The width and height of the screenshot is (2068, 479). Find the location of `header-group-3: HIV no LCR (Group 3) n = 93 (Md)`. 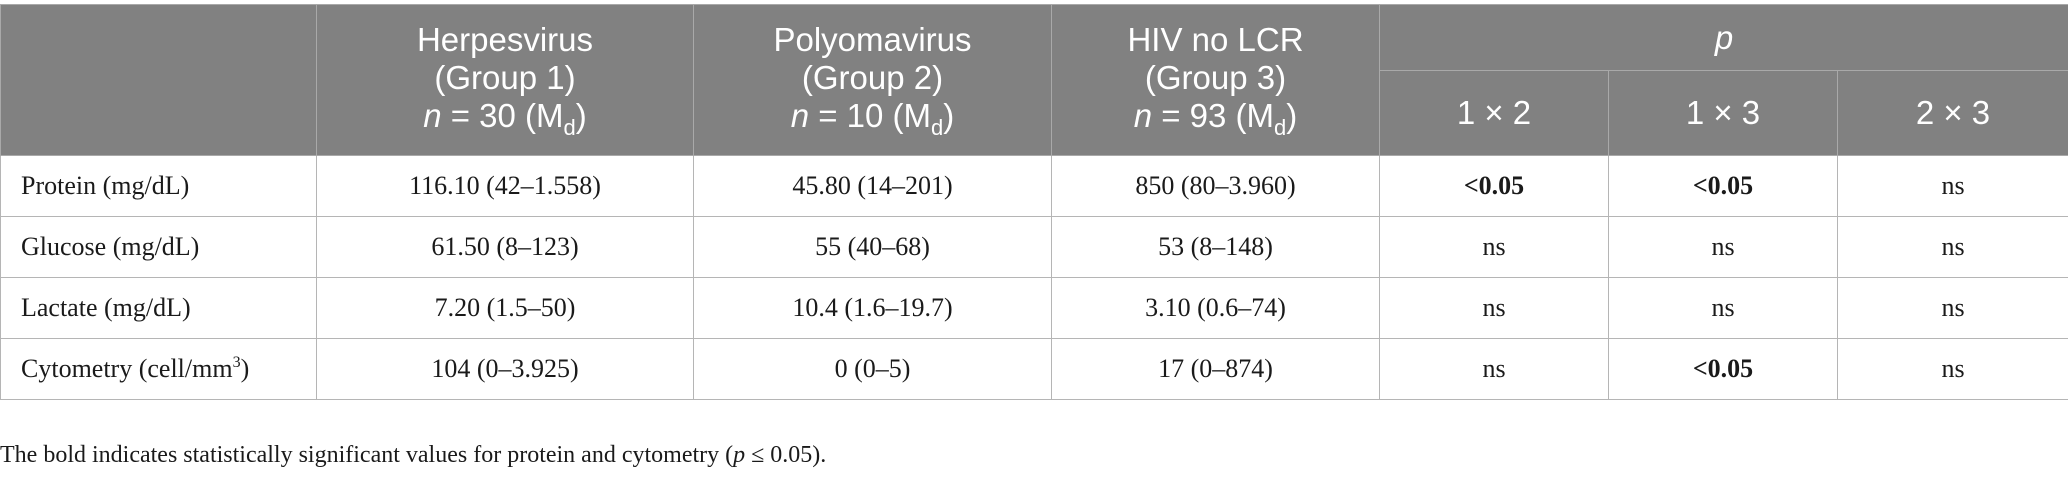

header-group-3: HIV no LCR (Group 3) n = 93 (Md) is located at coordinates (1215, 80).